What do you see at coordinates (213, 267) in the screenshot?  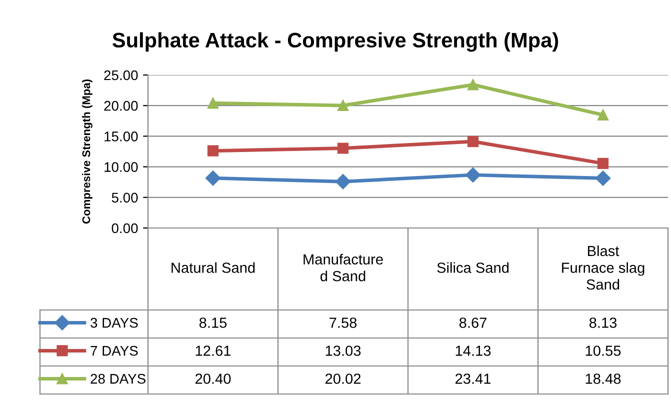 I see `x-tick-label: Natural Sand` at bounding box center [213, 267].